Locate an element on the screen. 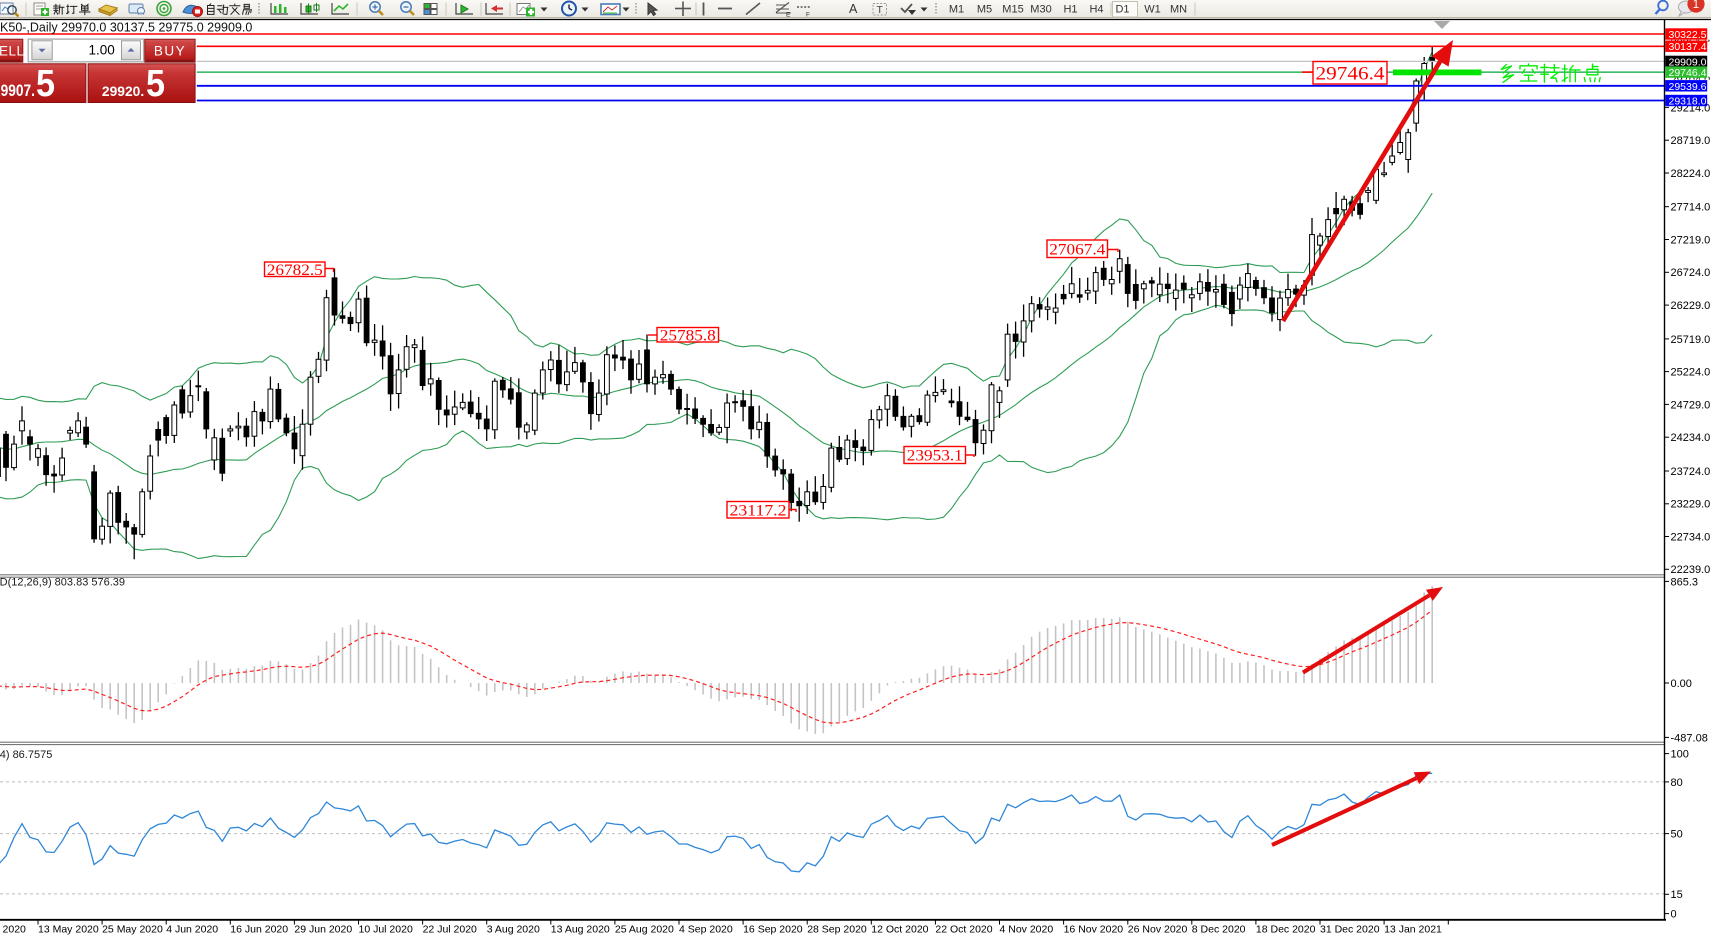 The width and height of the screenshot is (1711, 942). svg-text: H1 is located at coordinates (1070, 10).